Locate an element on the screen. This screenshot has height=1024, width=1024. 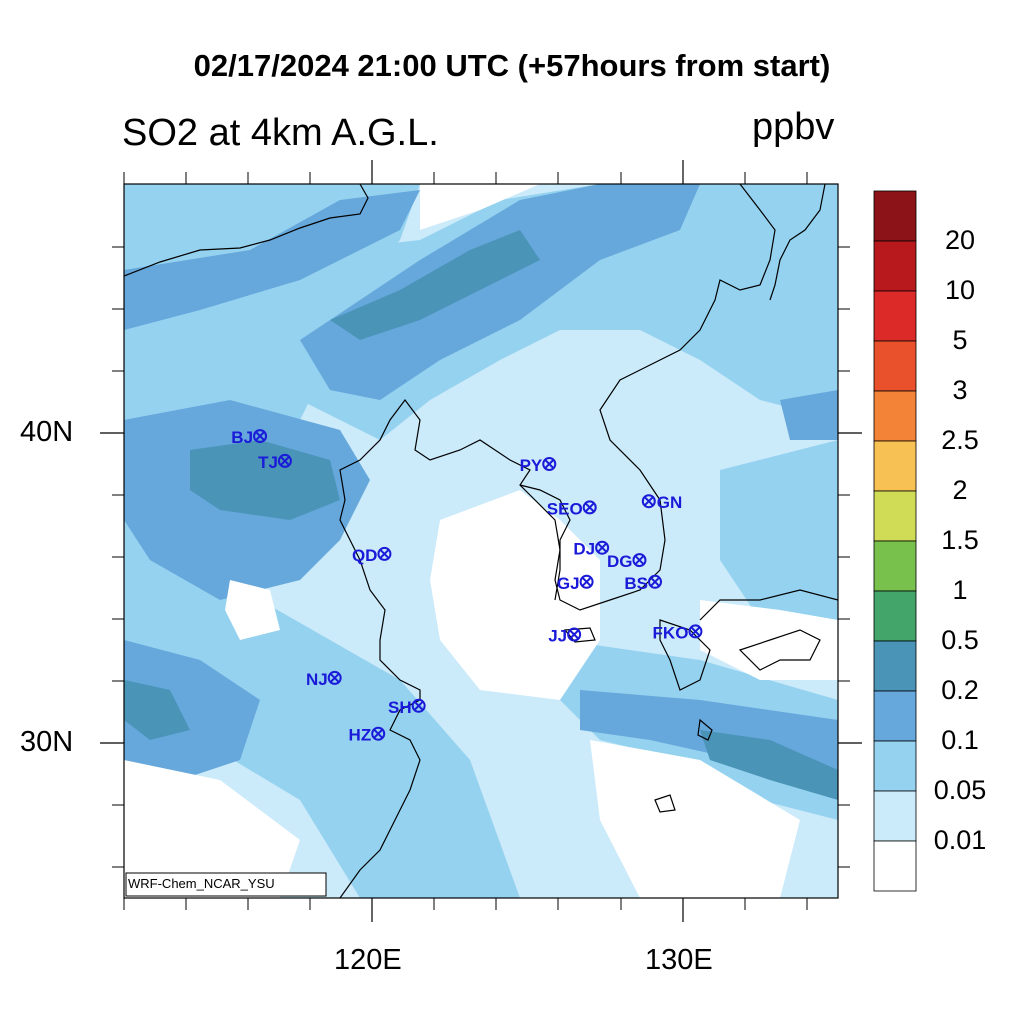
station-sh: SH is located at coordinates (407, 707).